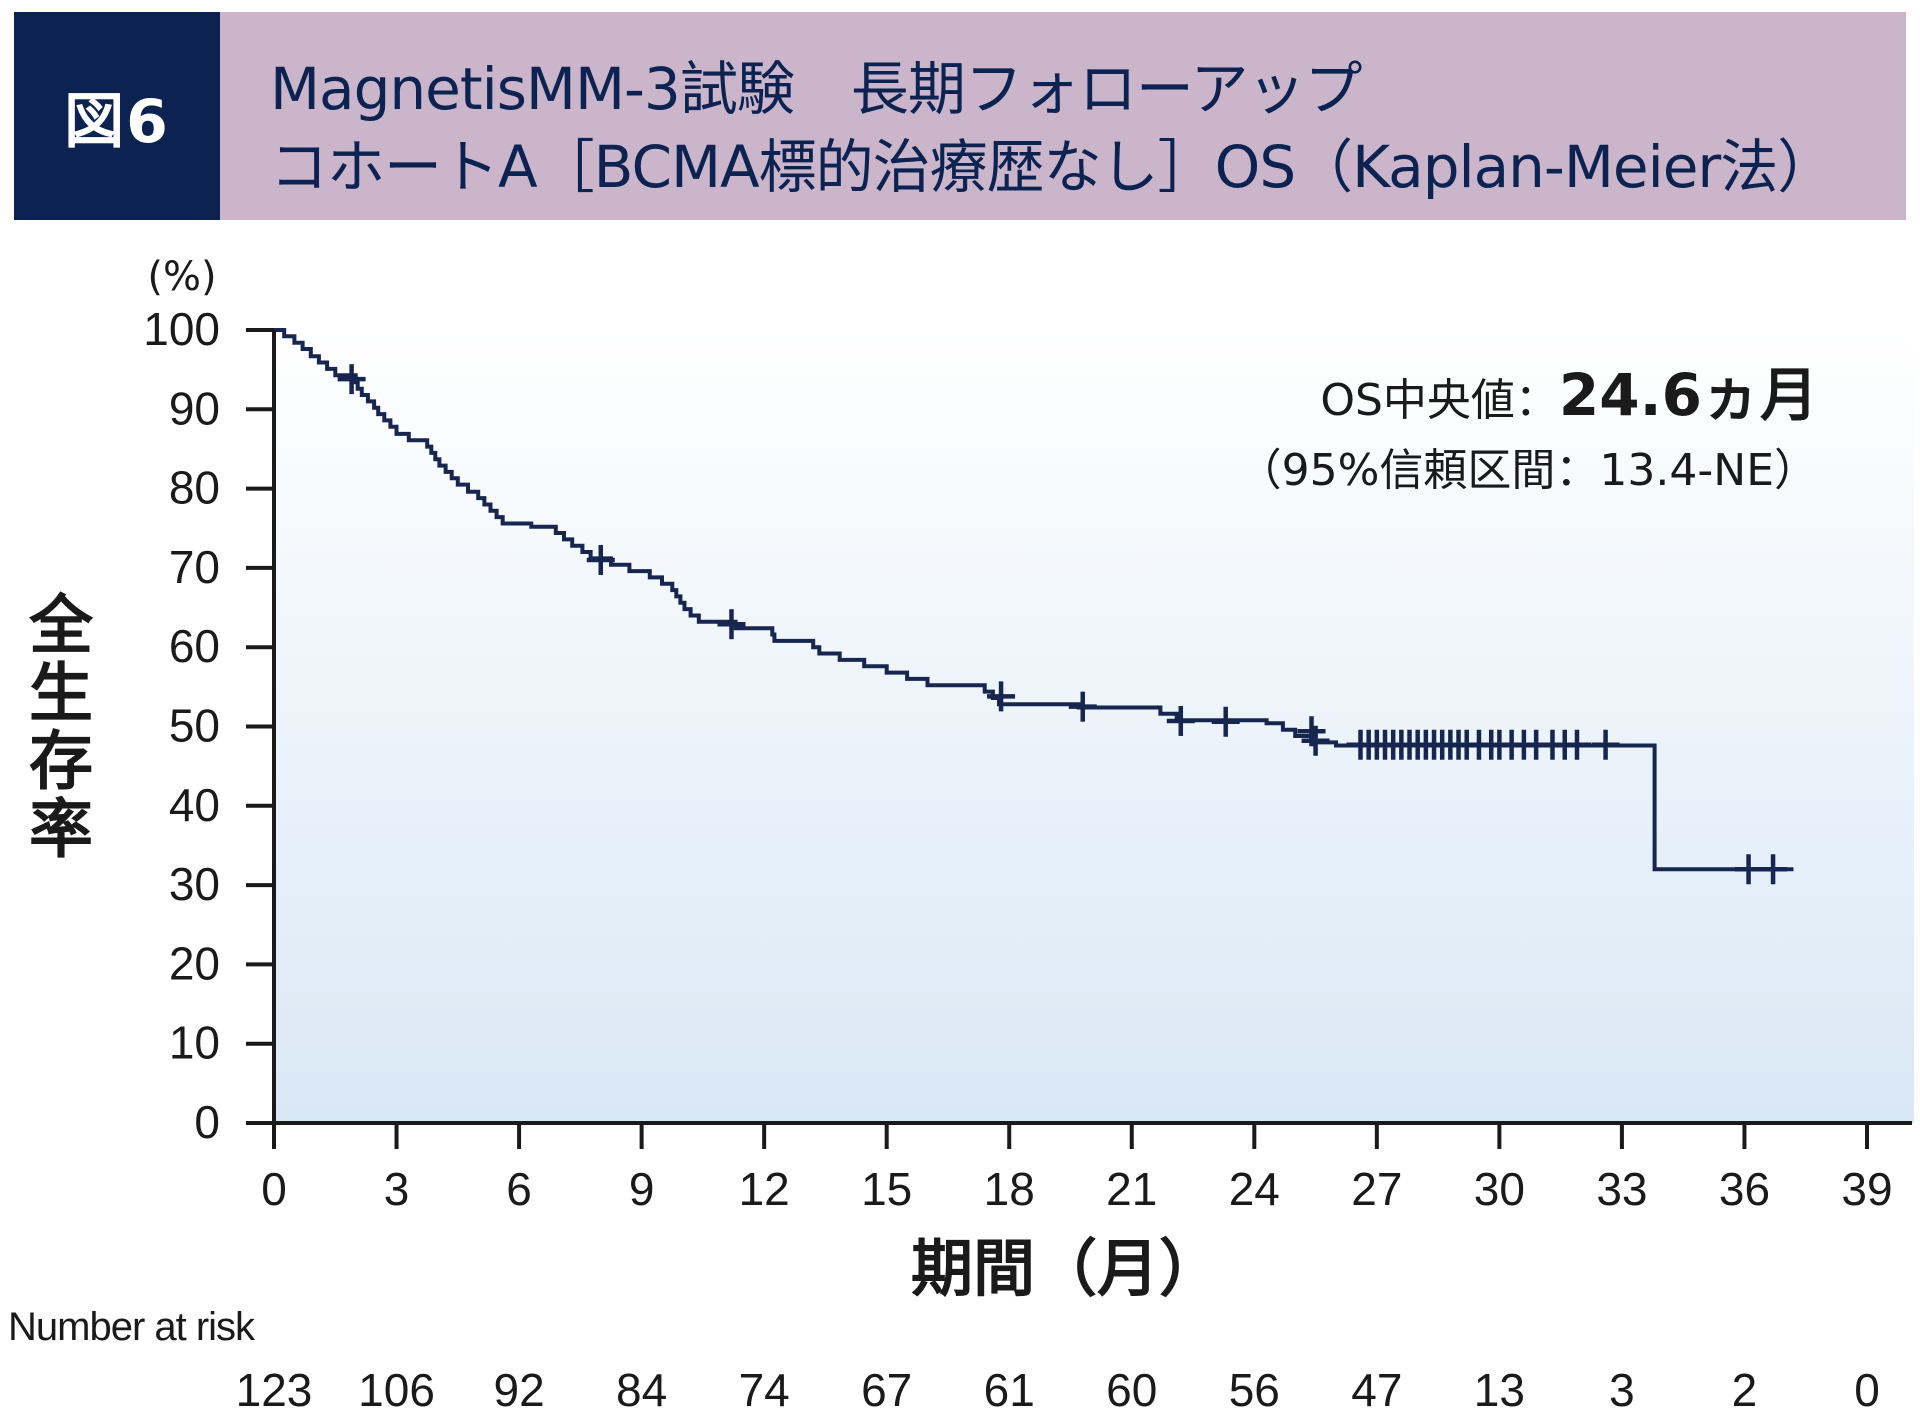 This screenshot has width=1920, height=1414. What do you see at coordinates (194, 1043) in the screenshot?
I see `y-tick-label: 10` at bounding box center [194, 1043].